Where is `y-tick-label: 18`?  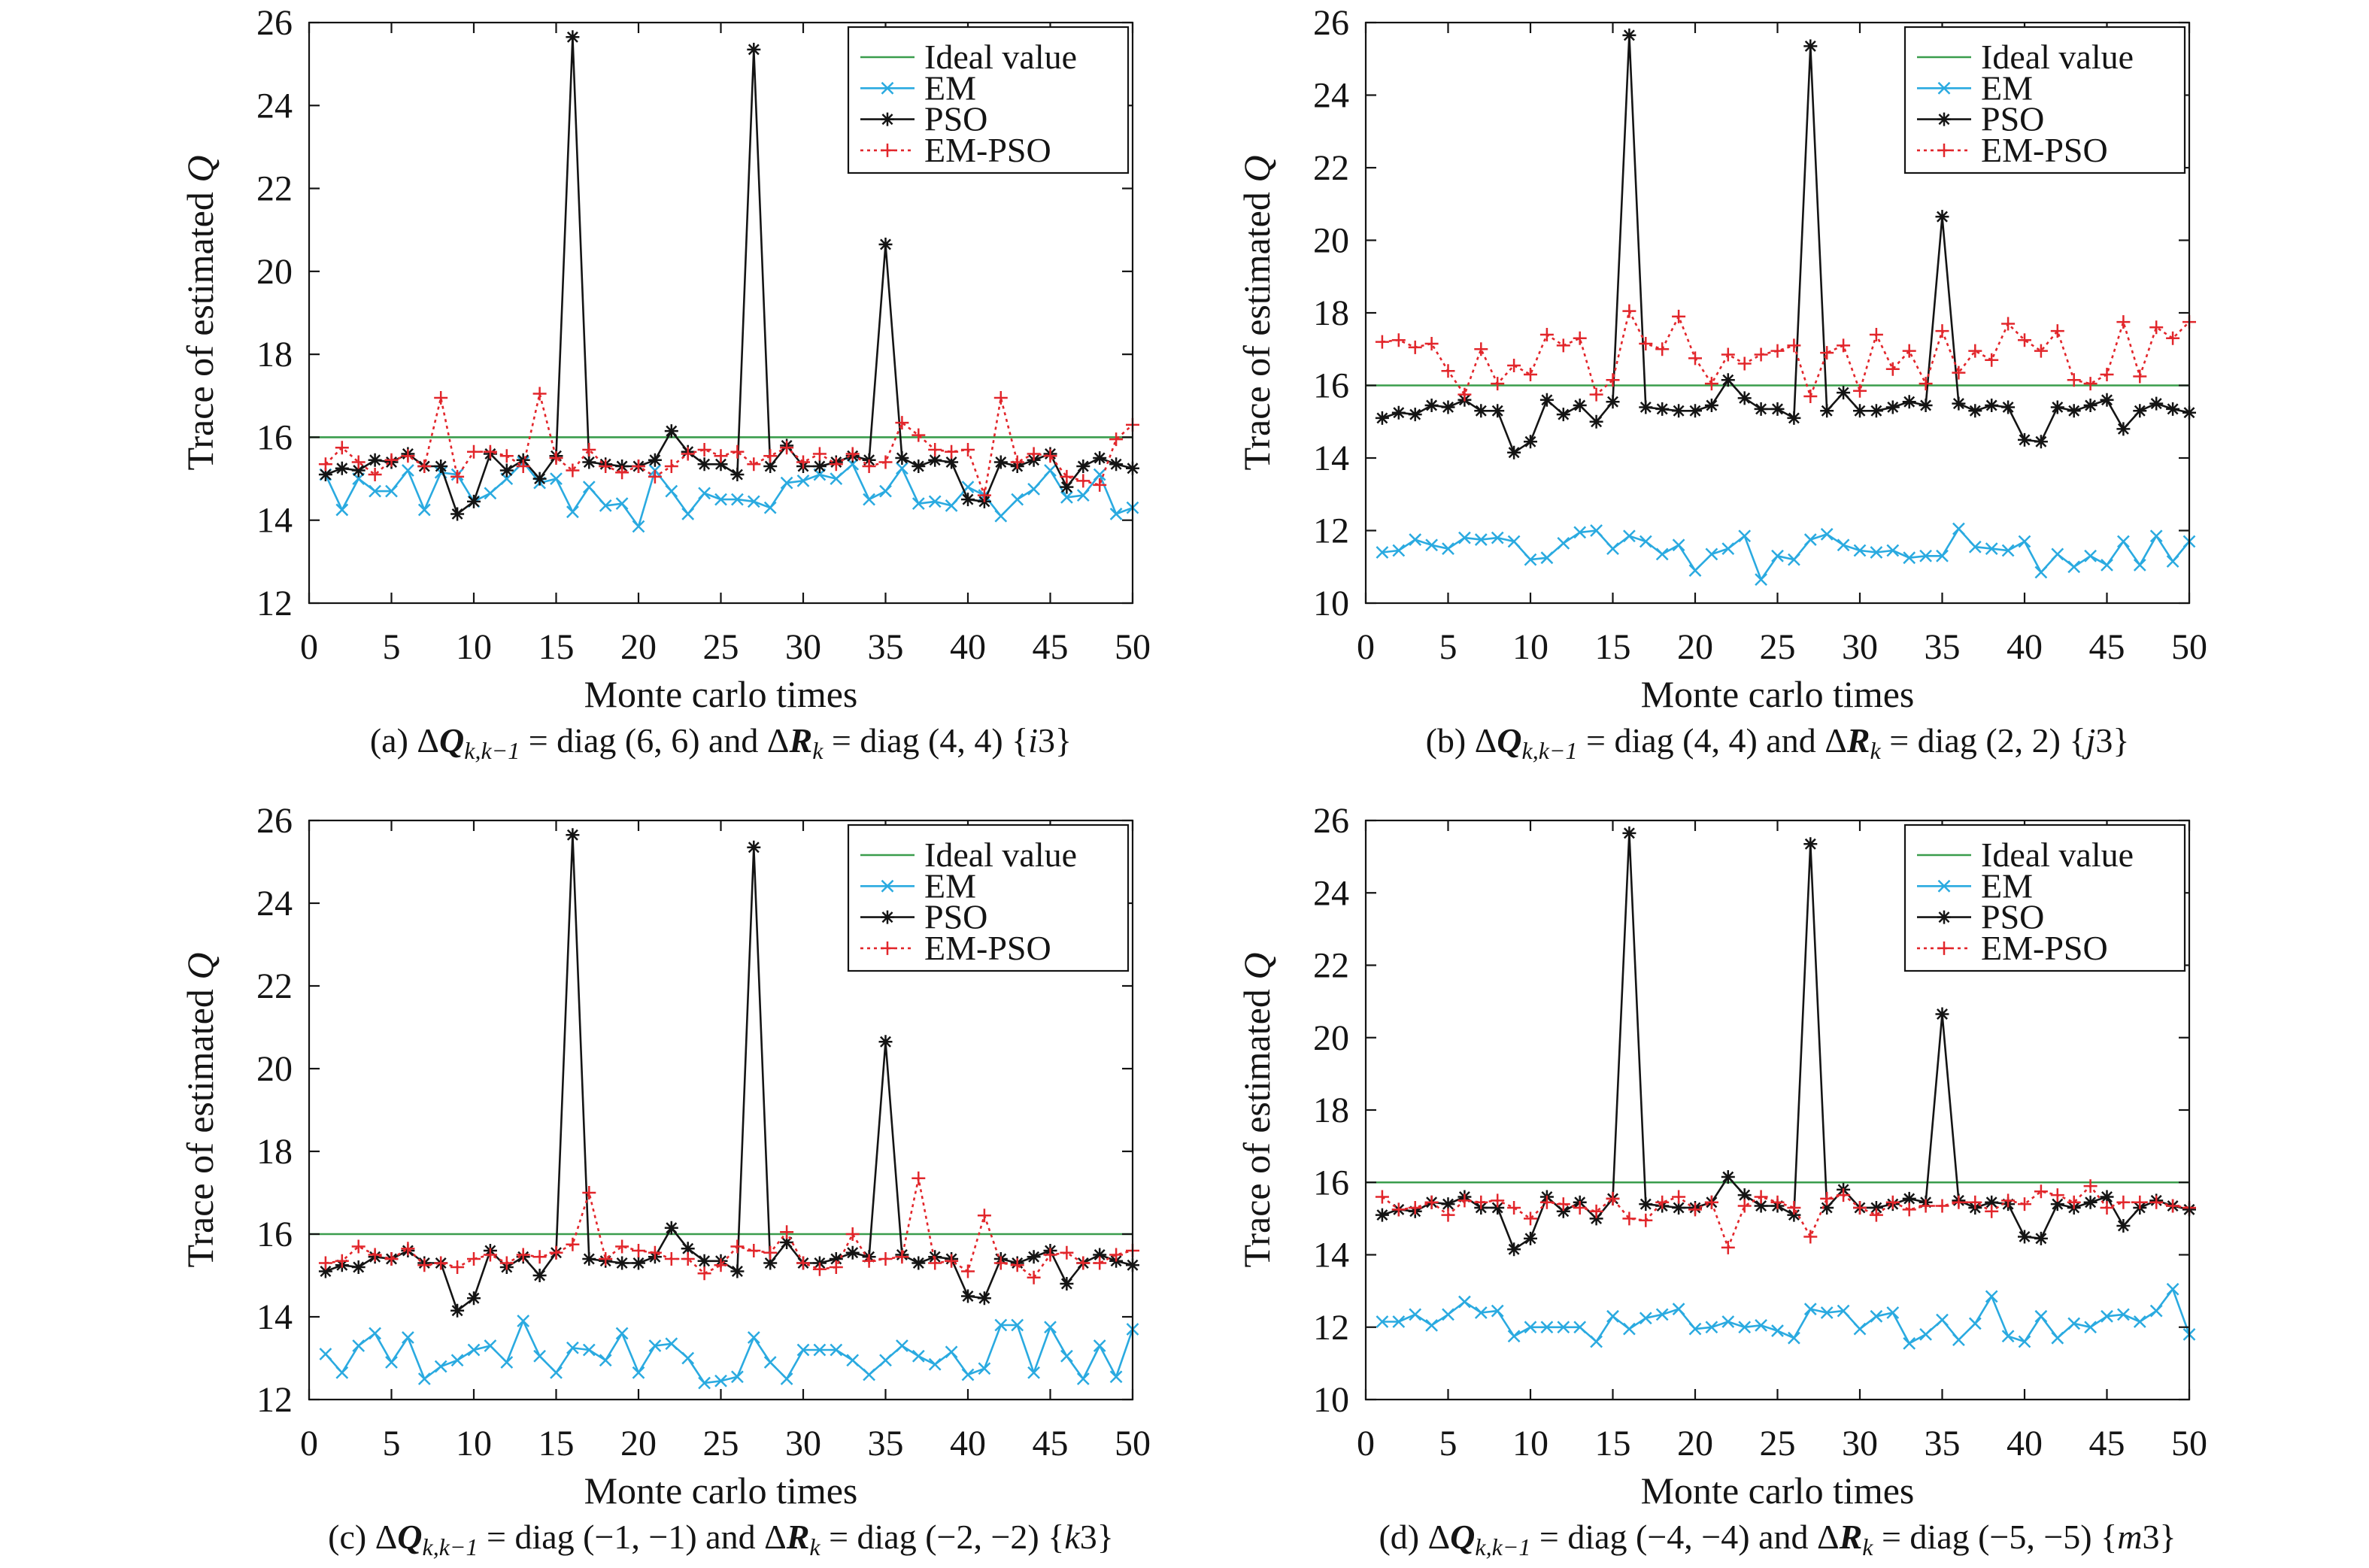 y-tick-label: 18 is located at coordinates (274, 1152).